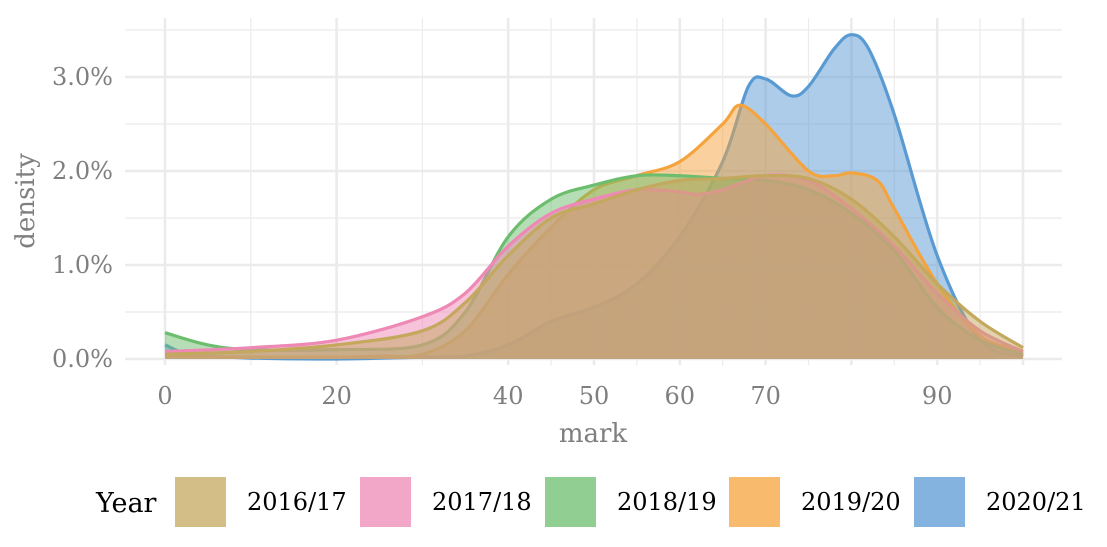 This screenshot has height=547, width=1107. What do you see at coordinates (164, 396) in the screenshot?
I see `x-tick-label: 0` at bounding box center [164, 396].